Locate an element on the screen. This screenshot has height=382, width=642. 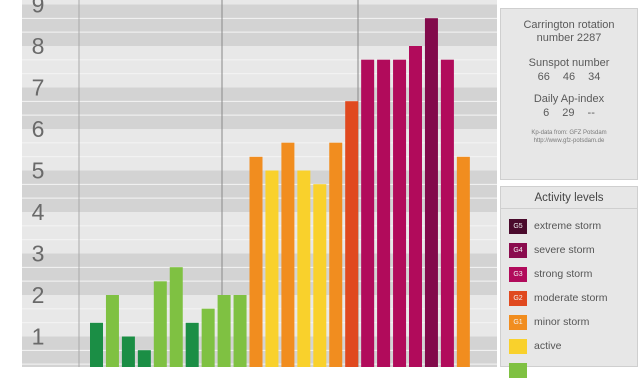
legend-swatch: G2 is located at coordinates (518, 298).